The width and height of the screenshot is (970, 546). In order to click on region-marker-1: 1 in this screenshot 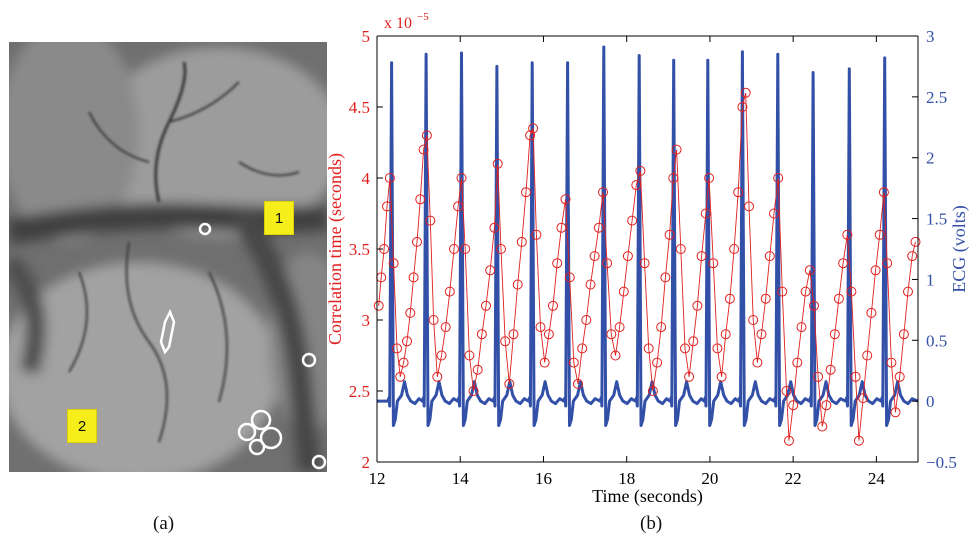, I will do `click(279, 218)`.